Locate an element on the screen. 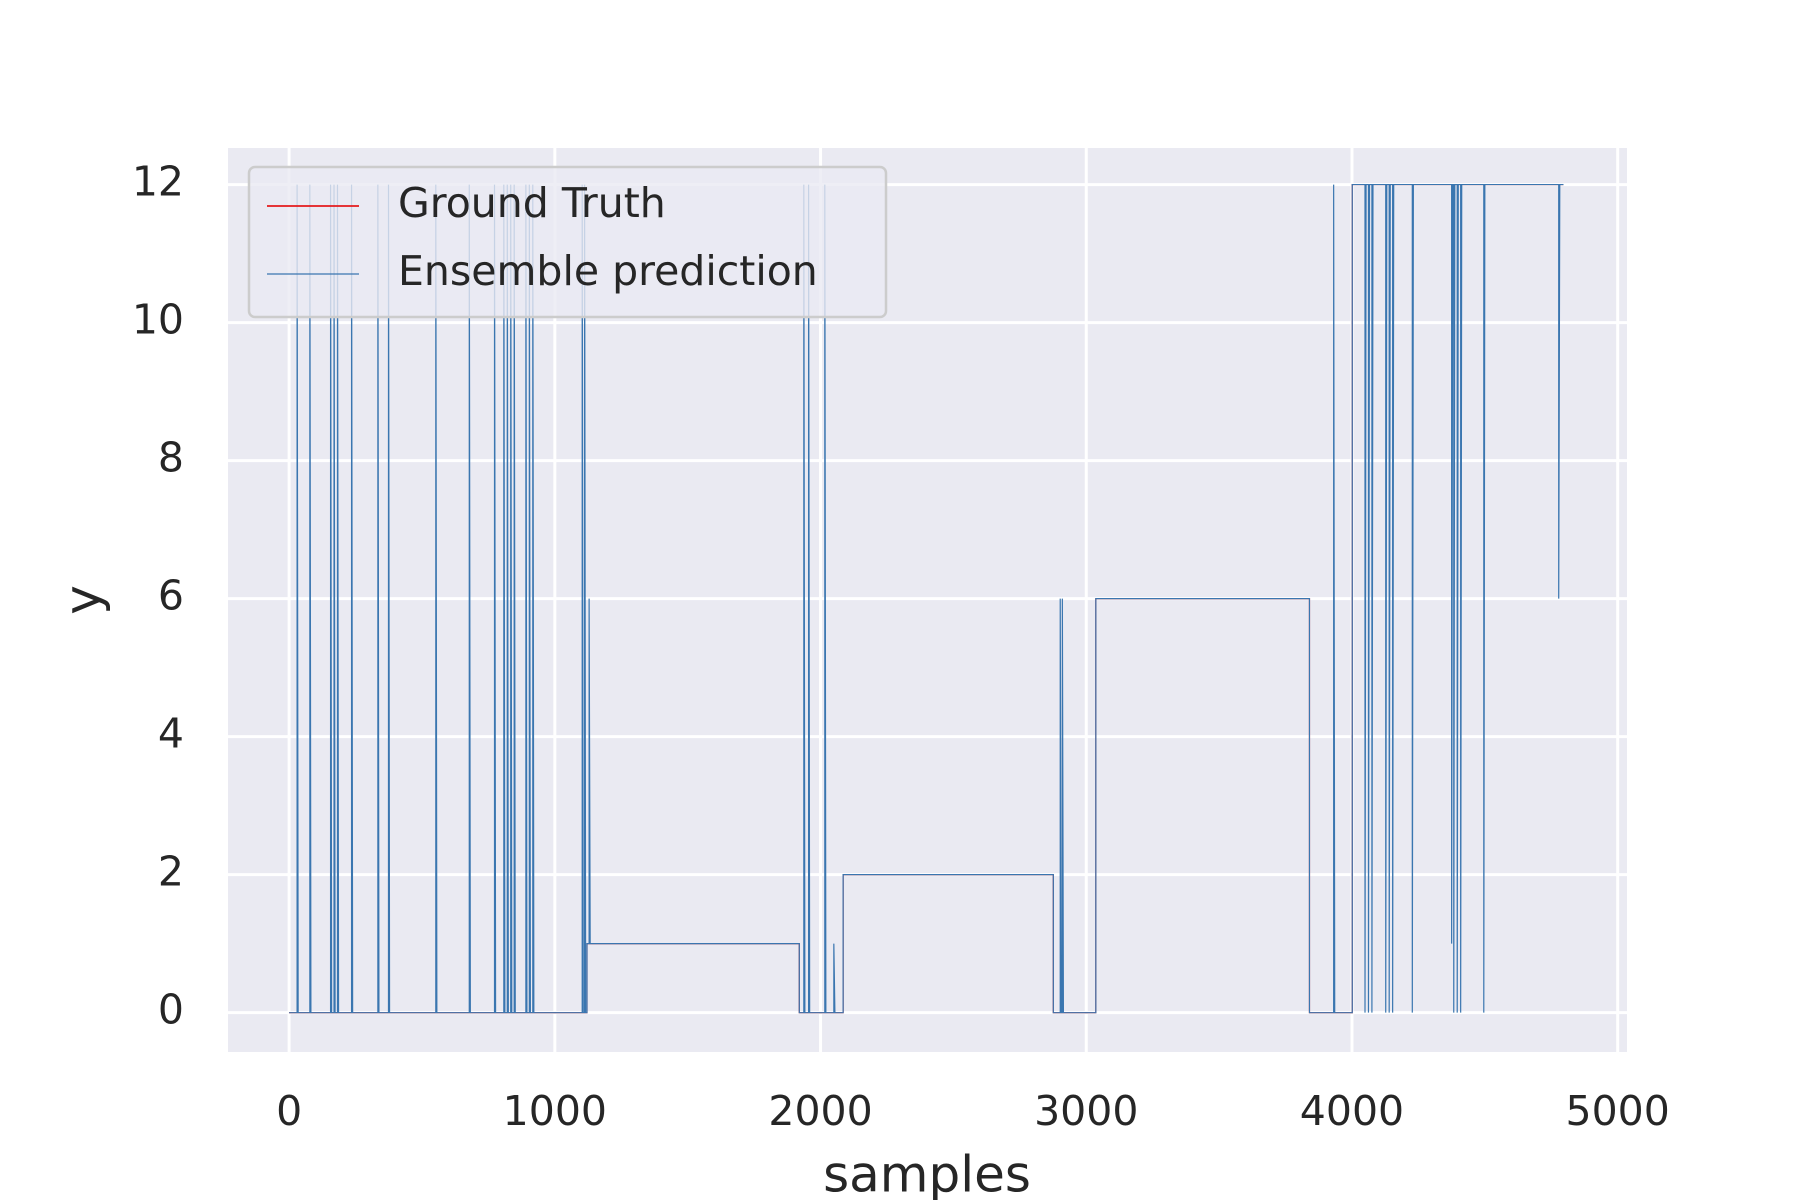  y-tick-label: 0 is located at coordinates (171, 1010).